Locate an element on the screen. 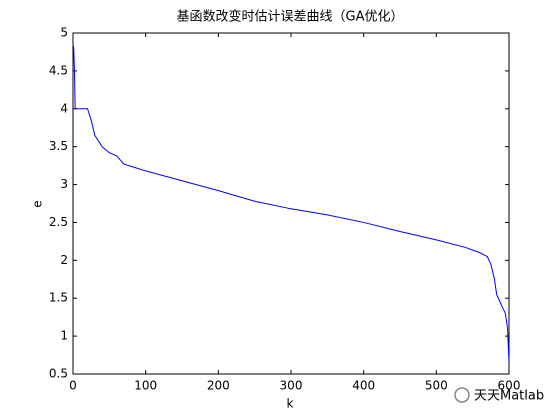 The image size is (560, 420). y-tick-label: 3 is located at coordinates (64, 184).